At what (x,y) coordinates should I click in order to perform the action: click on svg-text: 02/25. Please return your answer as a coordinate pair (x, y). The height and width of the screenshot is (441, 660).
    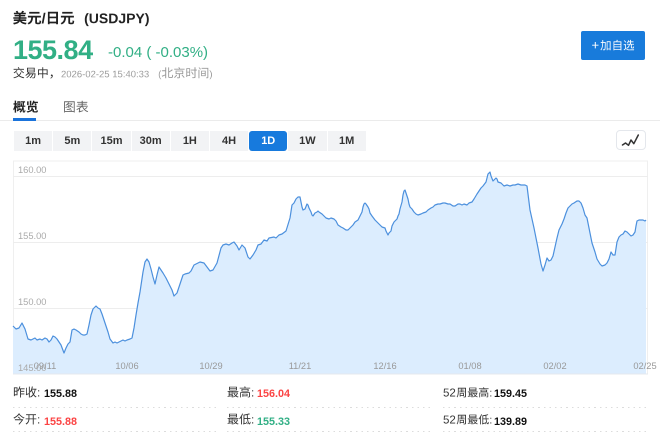
    Looking at the image, I should click on (644, 366).